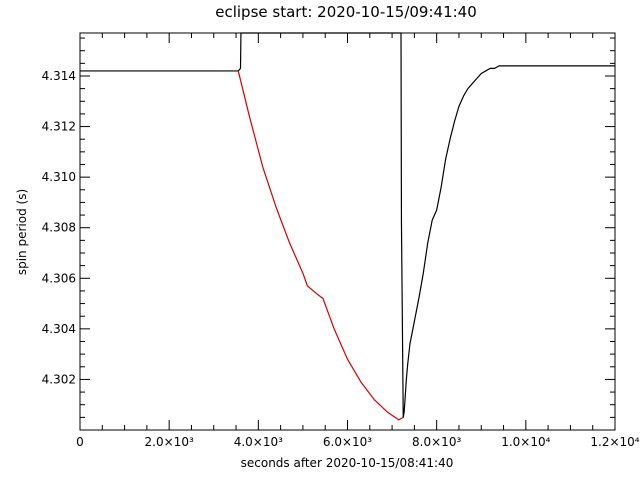  What do you see at coordinates (59, 127) in the screenshot?
I see `y-tick-label: 4.312` at bounding box center [59, 127].